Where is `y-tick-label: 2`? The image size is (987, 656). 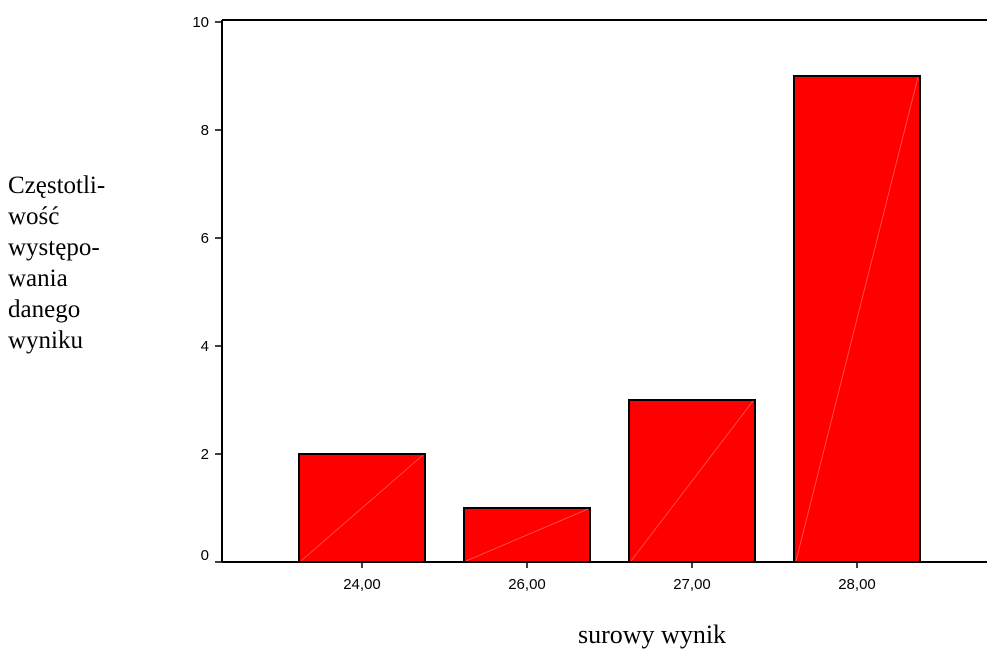 y-tick-label: 2 is located at coordinates (205, 454).